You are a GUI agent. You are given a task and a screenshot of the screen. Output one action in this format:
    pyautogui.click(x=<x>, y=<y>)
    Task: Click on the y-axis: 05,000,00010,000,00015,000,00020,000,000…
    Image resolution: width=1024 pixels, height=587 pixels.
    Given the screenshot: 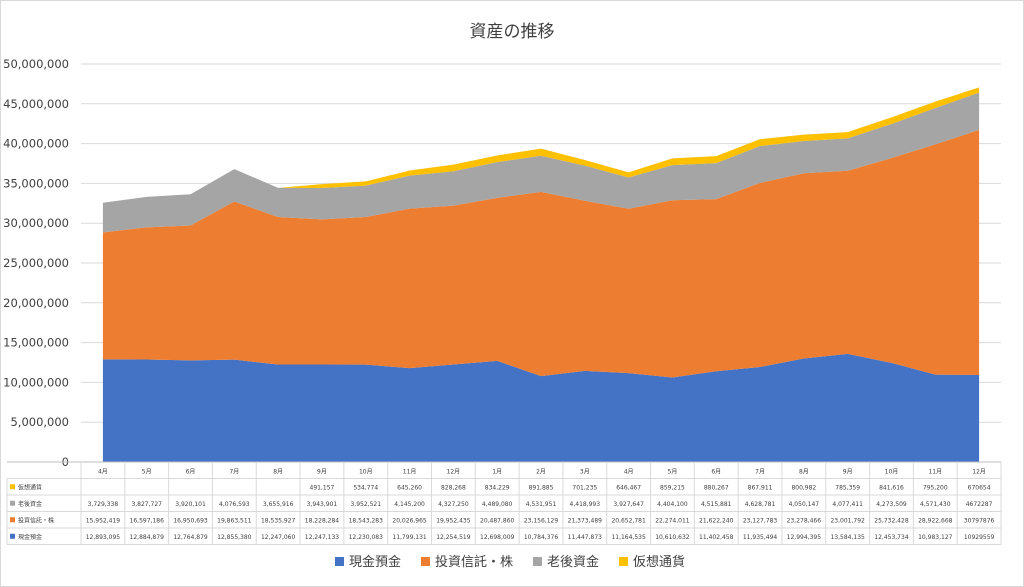 What is the action you would take?
    pyautogui.click(x=36, y=263)
    